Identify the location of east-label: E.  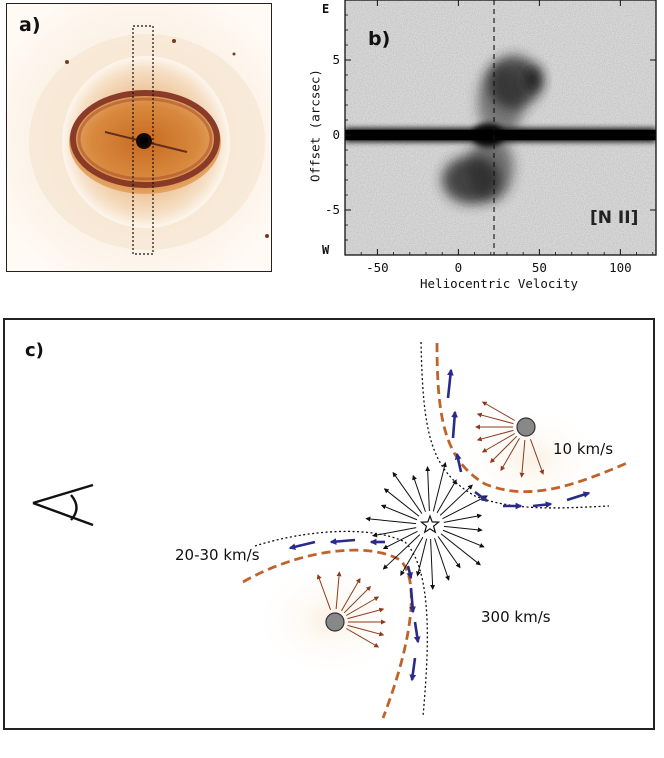
(326, 9).